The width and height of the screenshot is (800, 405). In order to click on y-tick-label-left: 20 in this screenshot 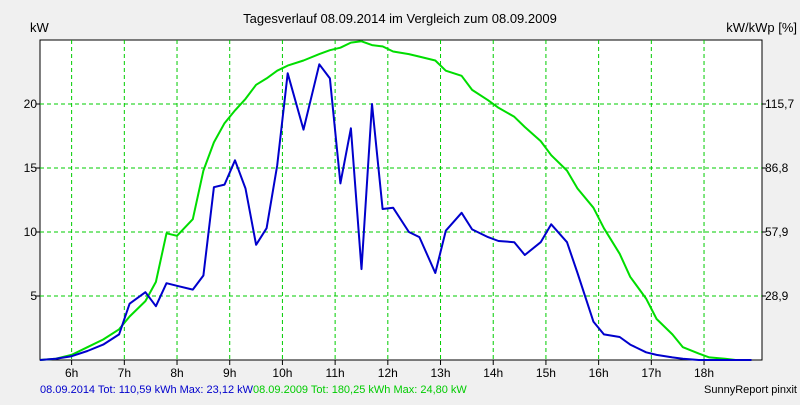, I will do `click(31, 104)`.